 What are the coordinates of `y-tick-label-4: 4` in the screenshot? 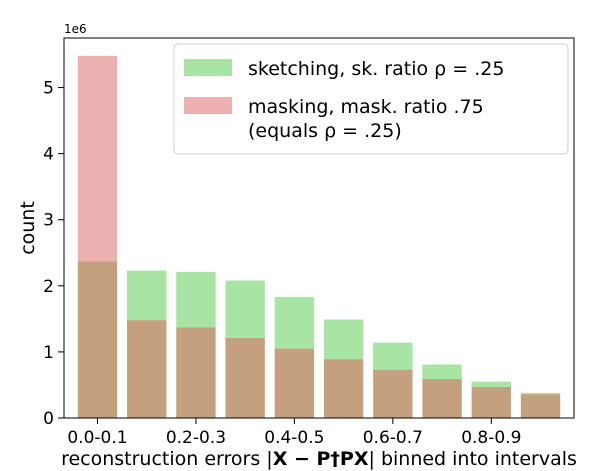 It's located at (48, 155).